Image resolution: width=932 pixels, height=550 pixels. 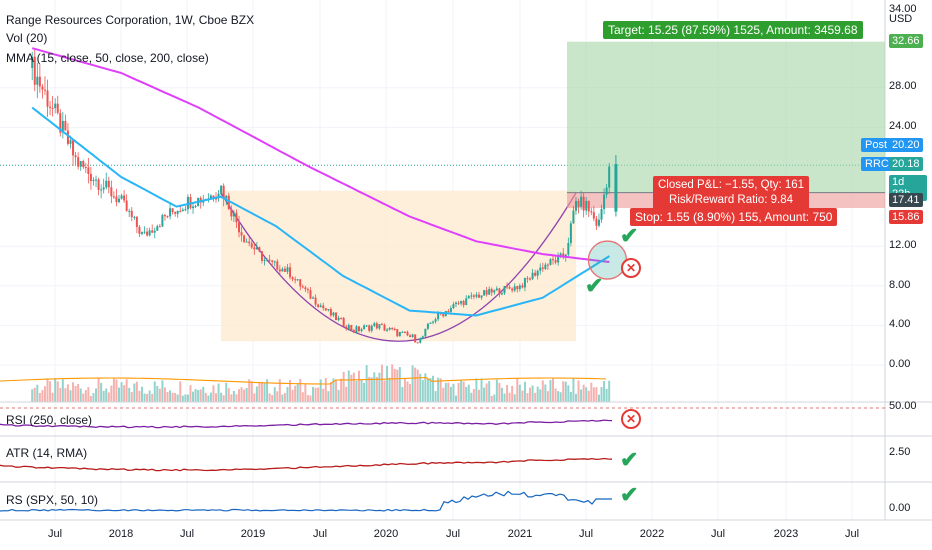 What do you see at coordinates (876, 145) in the screenshot?
I see `post-label: Post` at bounding box center [876, 145].